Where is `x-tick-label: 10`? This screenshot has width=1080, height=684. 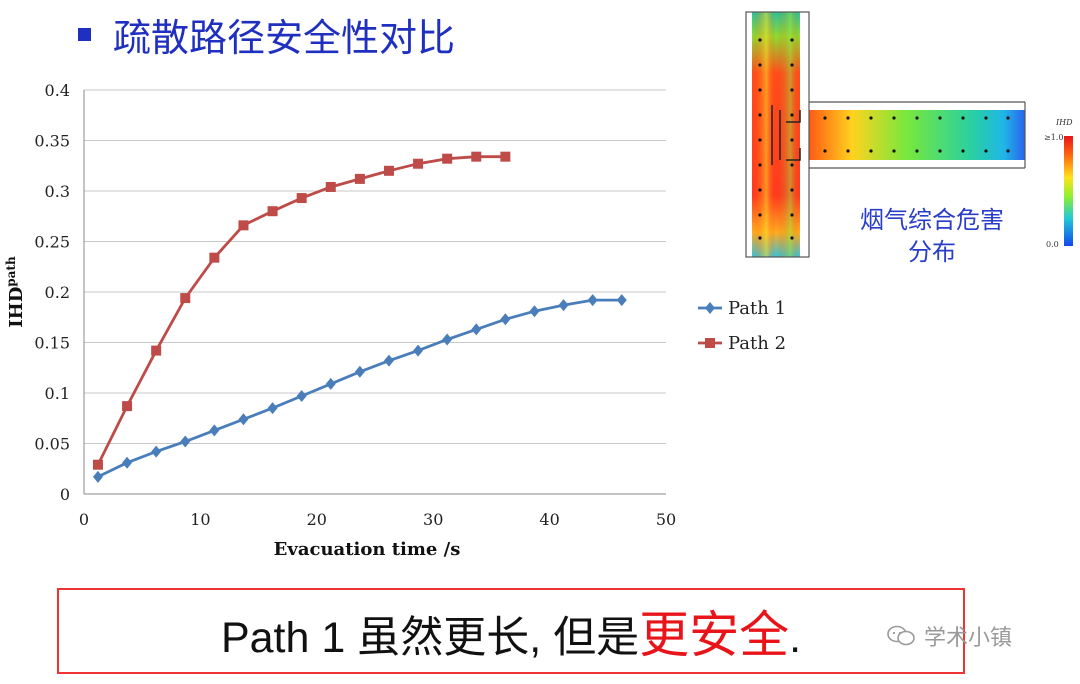 x-tick-label: 10 is located at coordinates (200, 519).